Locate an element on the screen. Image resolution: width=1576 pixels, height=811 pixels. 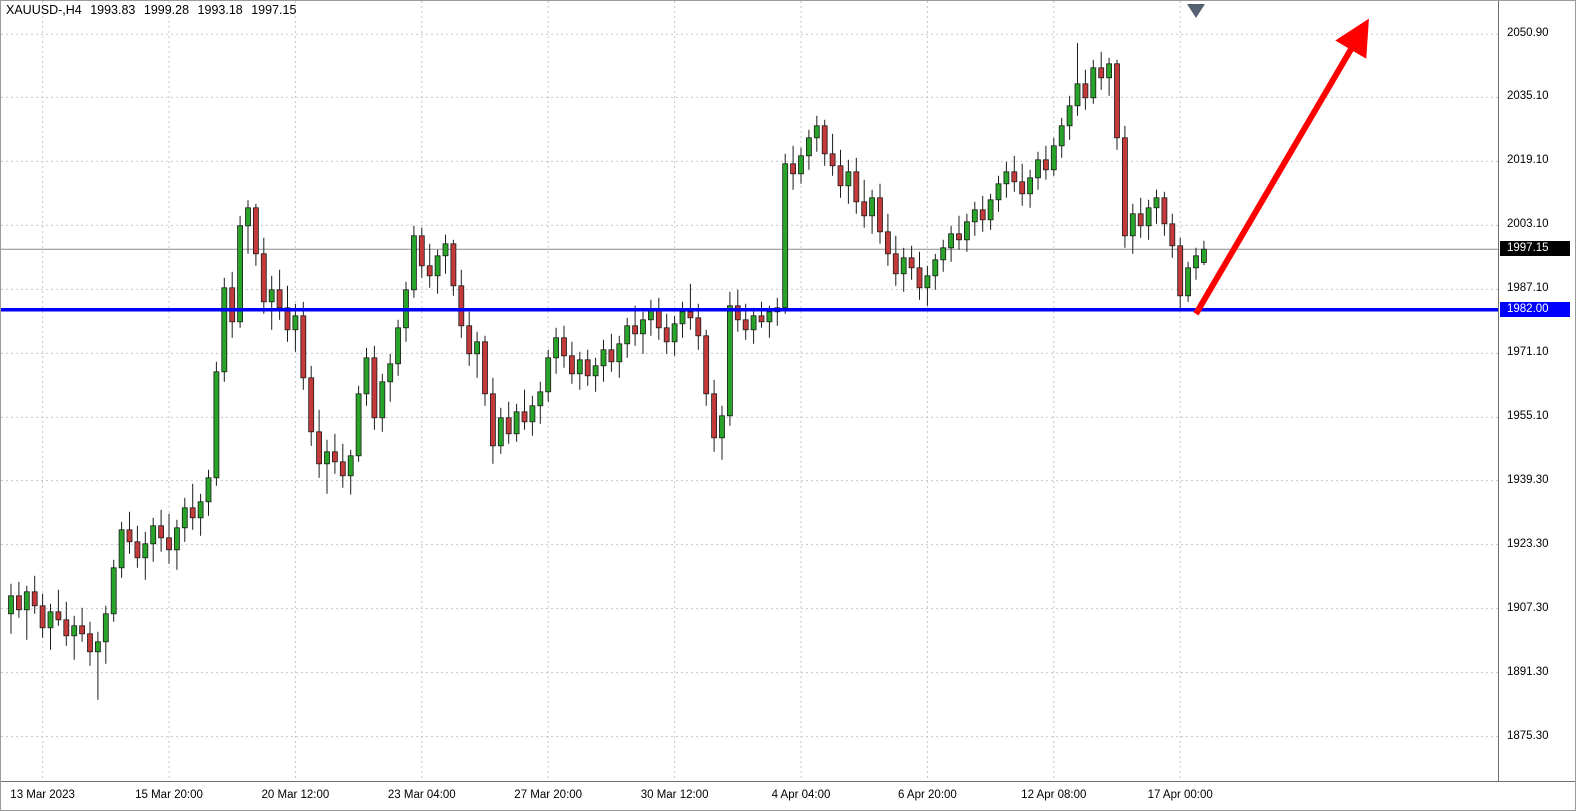
symbol-period-label: XAUUSD-,H4 is located at coordinates (44, 10).